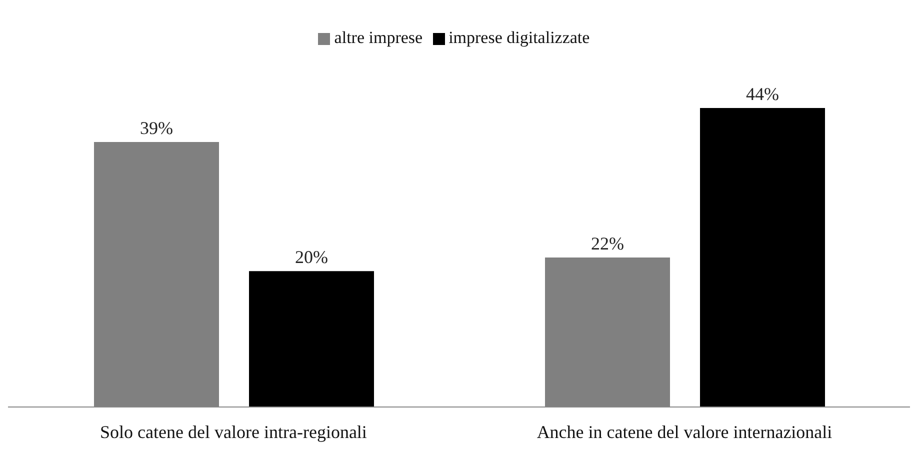 Image resolution: width=918 pixels, height=460 pixels. Describe the element at coordinates (233, 432) in the screenshot. I see `x-tick-label: Solo catene del valore intra-regionali` at that location.